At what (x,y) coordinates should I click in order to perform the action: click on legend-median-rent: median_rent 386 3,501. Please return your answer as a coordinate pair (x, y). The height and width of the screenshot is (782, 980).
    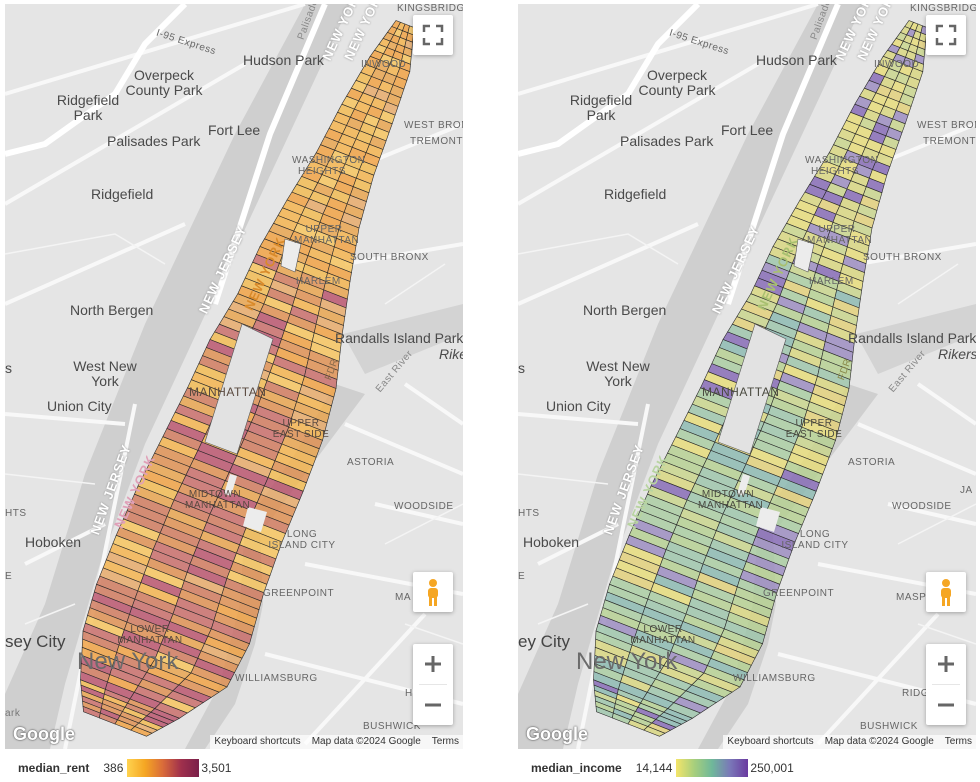
    Looking at the image, I should click on (124, 768).